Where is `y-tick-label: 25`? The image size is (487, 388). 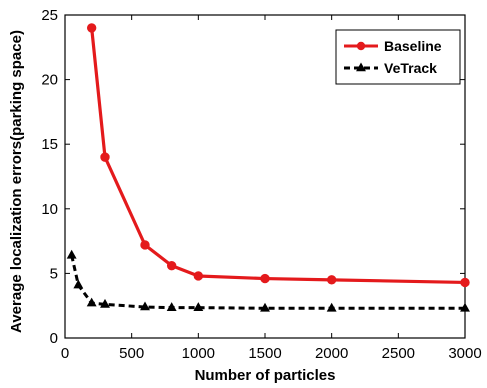
y-tick-label: 25 is located at coordinates (49, 15).